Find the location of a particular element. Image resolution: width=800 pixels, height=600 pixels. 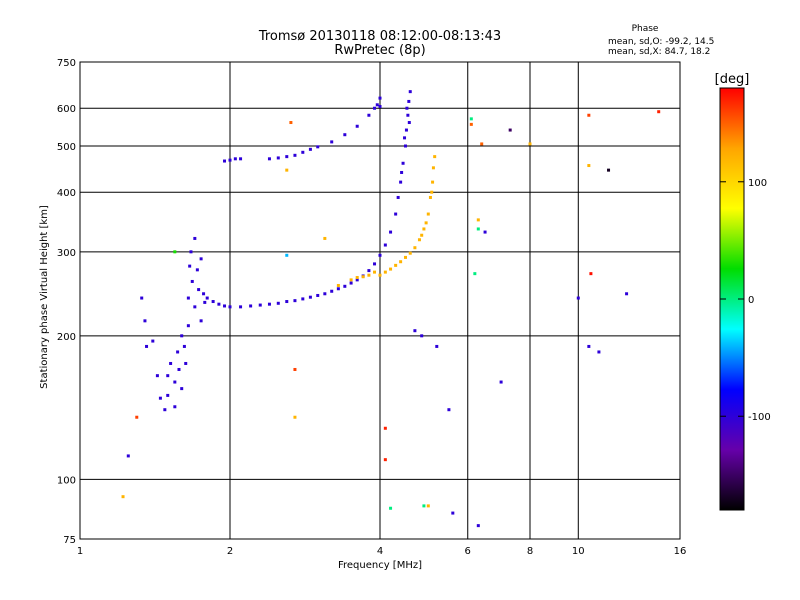

y-tick-label: 75 is located at coordinates (69, 540).